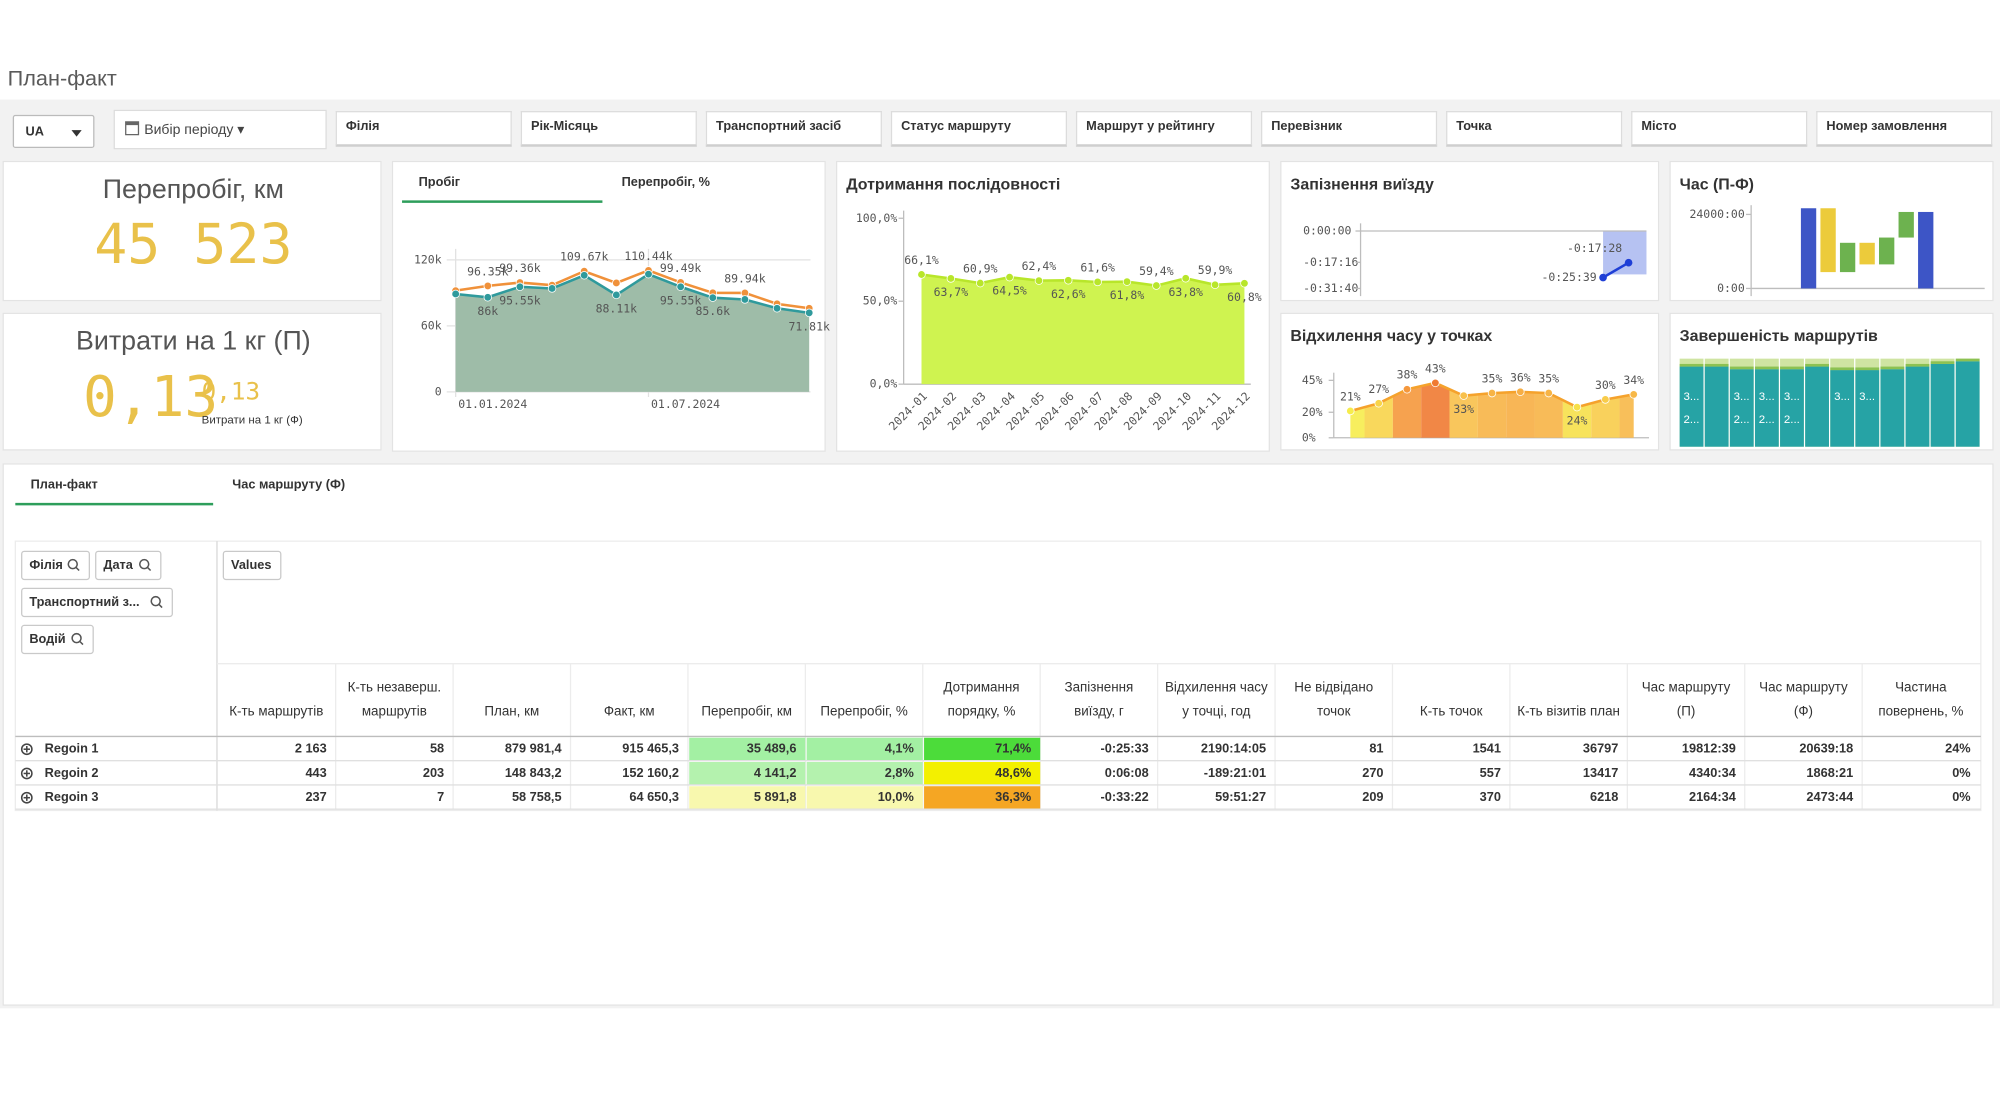 Image resolution: width=2000 pixels, height=1100 pixels. What do you see at coordinates (64, 483) in the screenshot?
I see `tab: План-факт` at bounding box center [64, 483].